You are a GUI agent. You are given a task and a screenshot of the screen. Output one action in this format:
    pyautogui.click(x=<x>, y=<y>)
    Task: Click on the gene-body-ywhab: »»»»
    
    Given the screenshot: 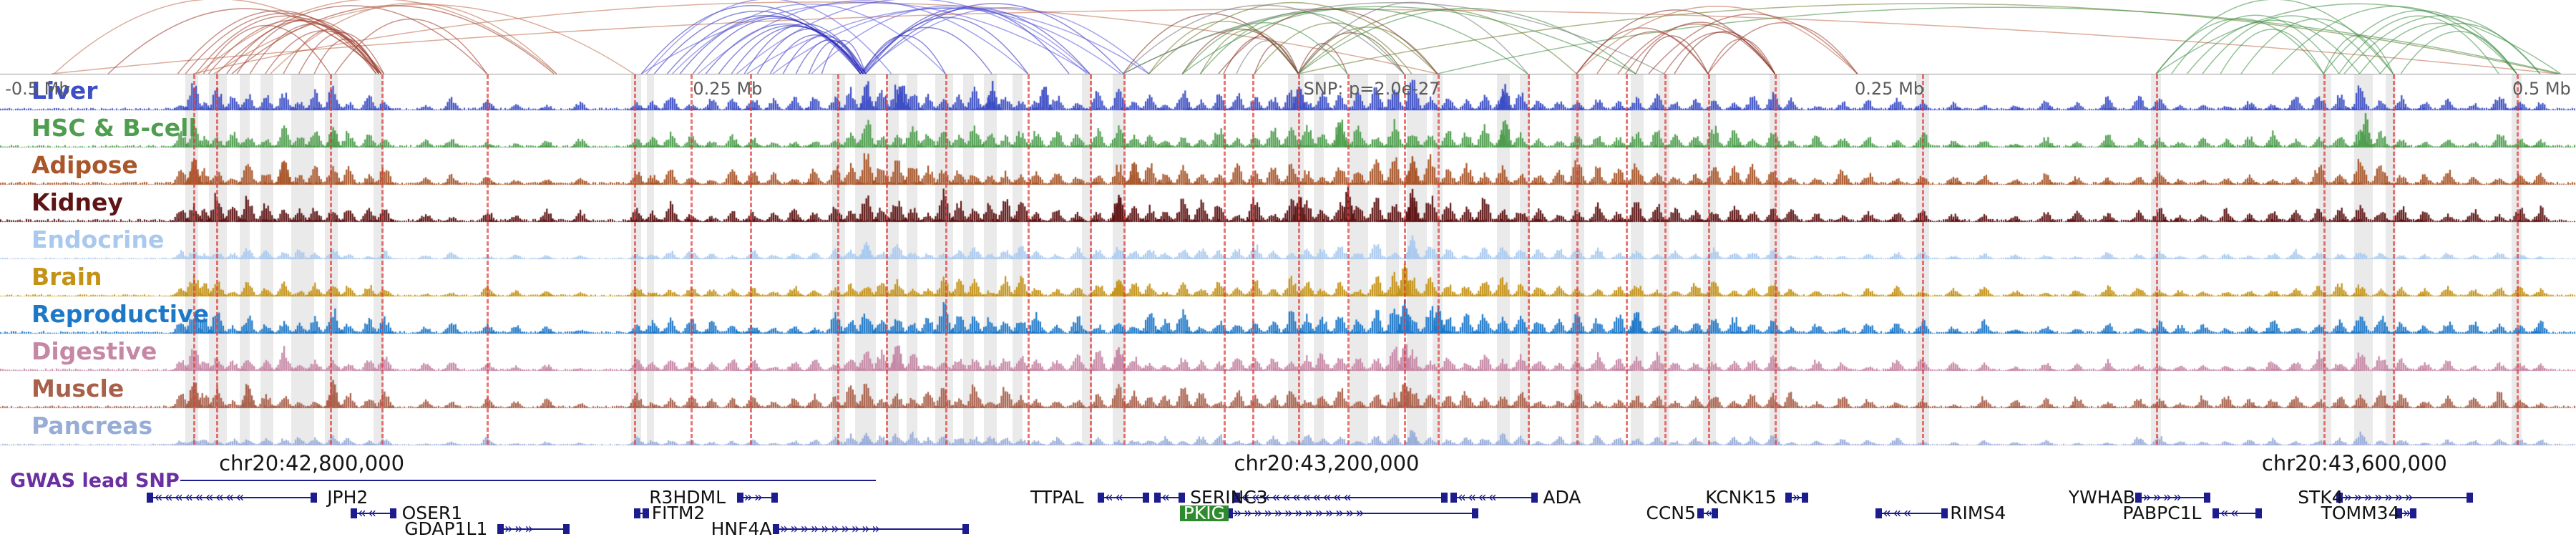 What is the action you would take?
    pyautogui.click(x=2172, y=497)
    